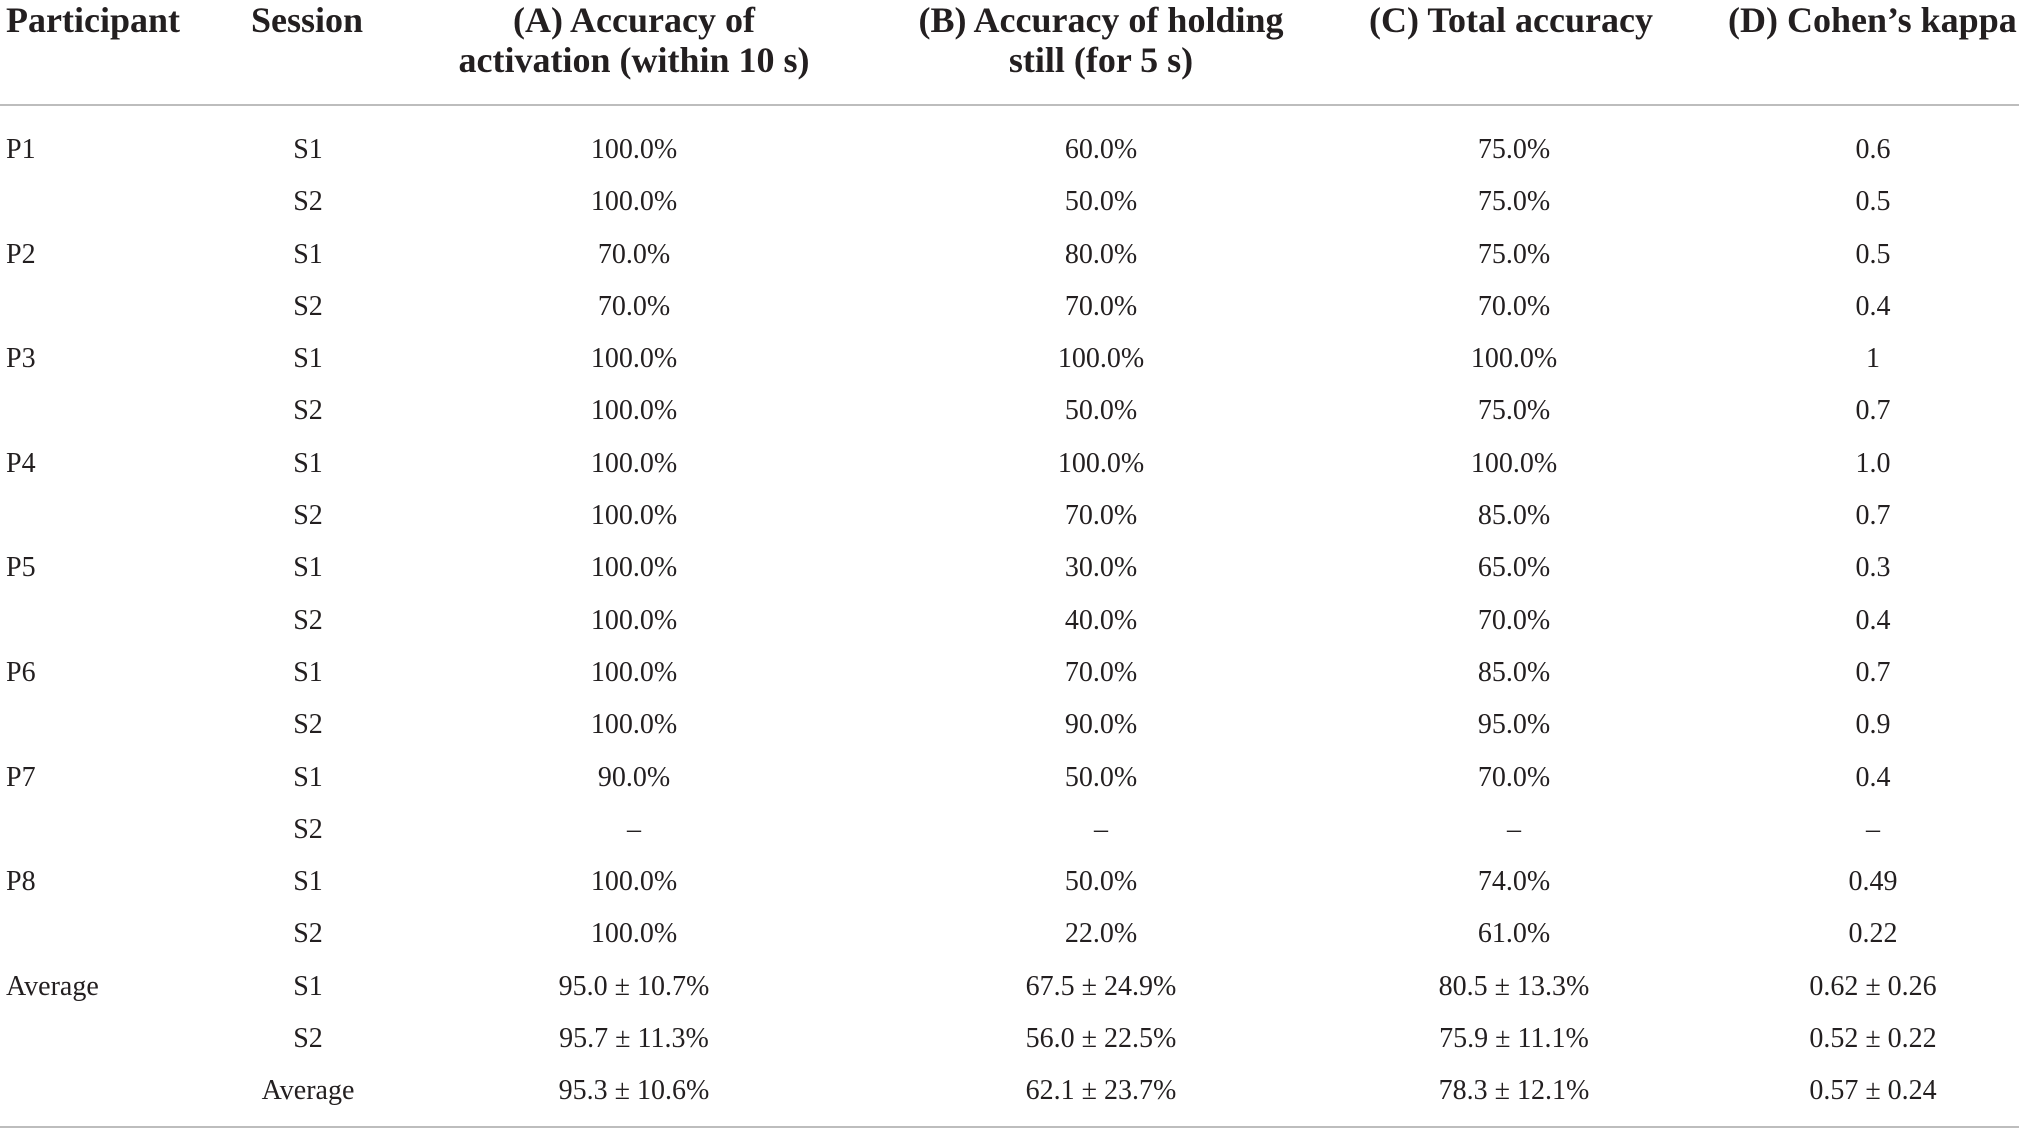 The height and width of the screenshot is (1130, 2019). I want to click on cell-total-accuracy: 85.0%, so click(1514, 516).